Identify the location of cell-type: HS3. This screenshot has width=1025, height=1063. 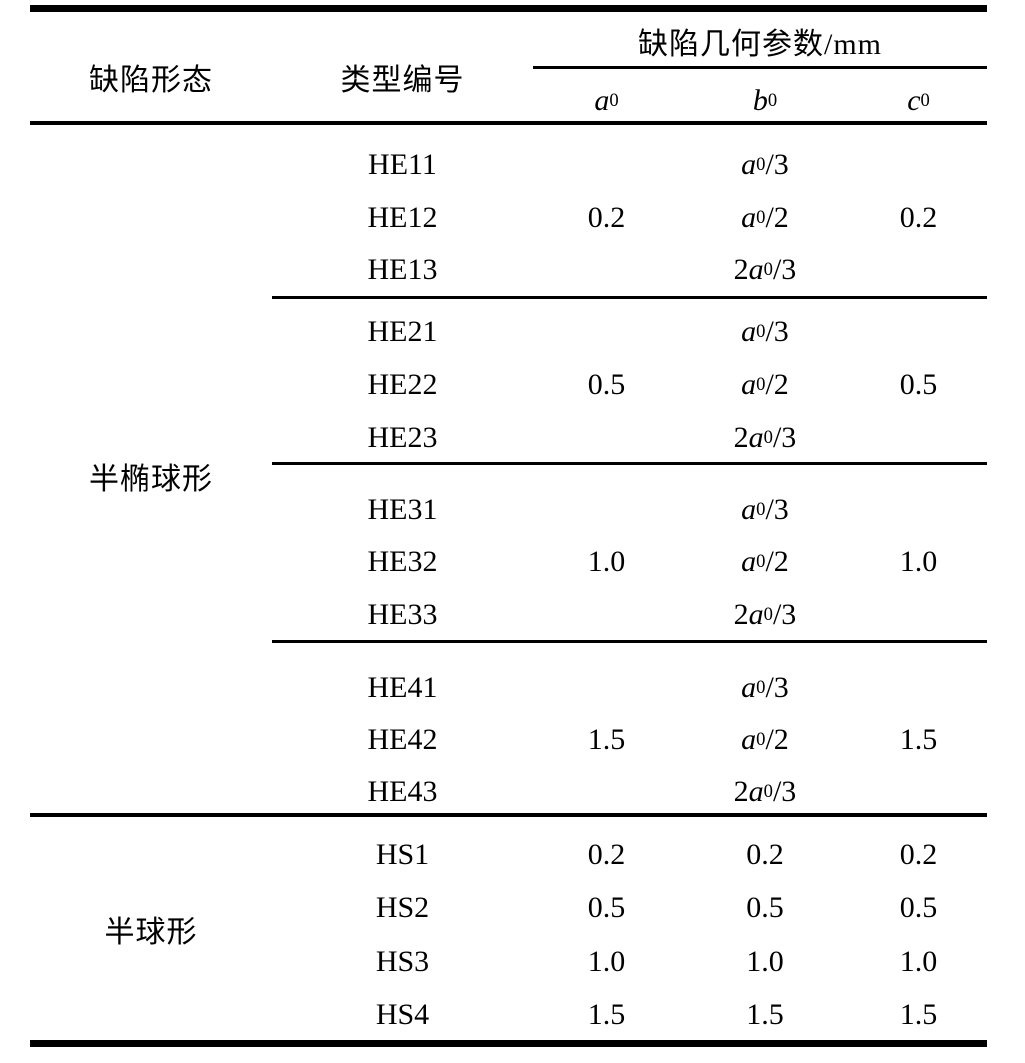
(402, 961).